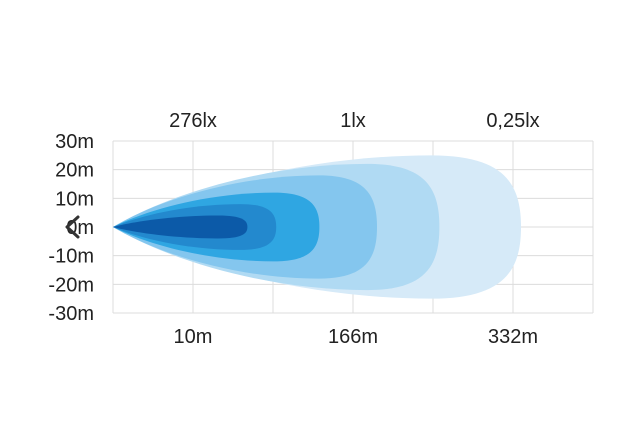  Describe the element at coordinates (74, 171) in the screenshot. I see `y-tick-label: 20m` at that location.